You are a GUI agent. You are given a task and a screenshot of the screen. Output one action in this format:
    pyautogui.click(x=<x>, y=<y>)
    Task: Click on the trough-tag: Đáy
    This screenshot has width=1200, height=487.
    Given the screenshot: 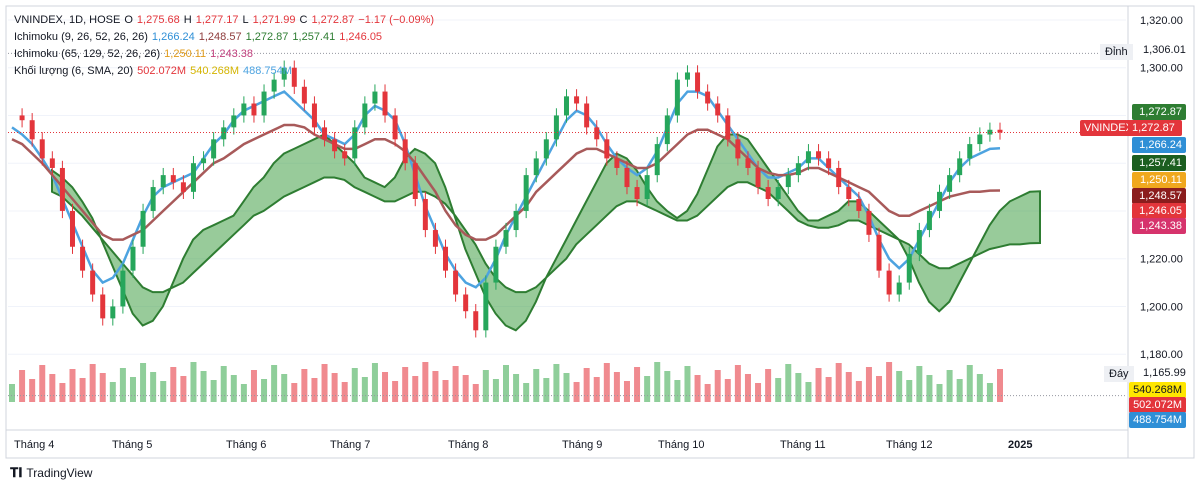 What is the action you would take?
    pyautogui.click(x=1119, y=374)
    